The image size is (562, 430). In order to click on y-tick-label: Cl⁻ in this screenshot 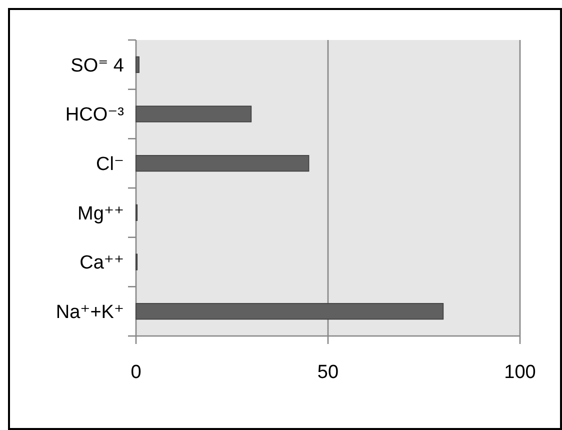, I will do `click(110, 164)`.